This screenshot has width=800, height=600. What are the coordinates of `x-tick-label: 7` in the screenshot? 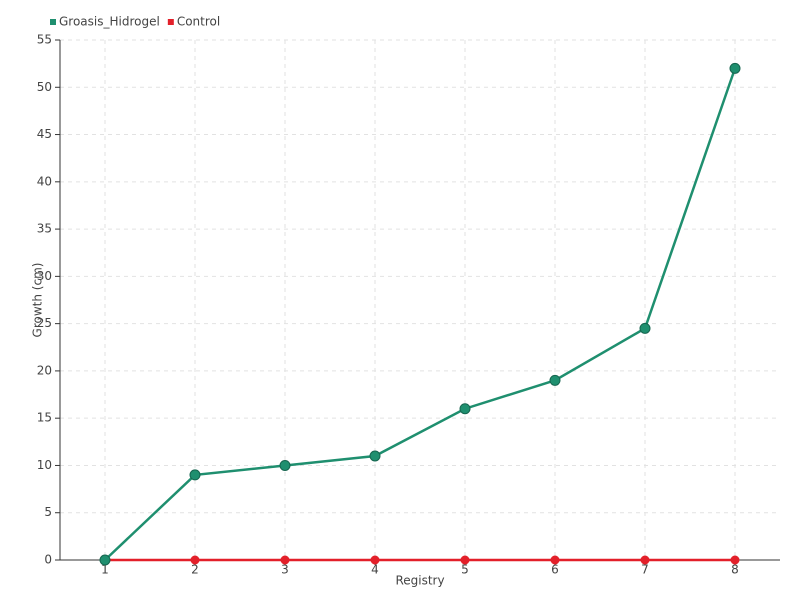 It's located at (645, 570).